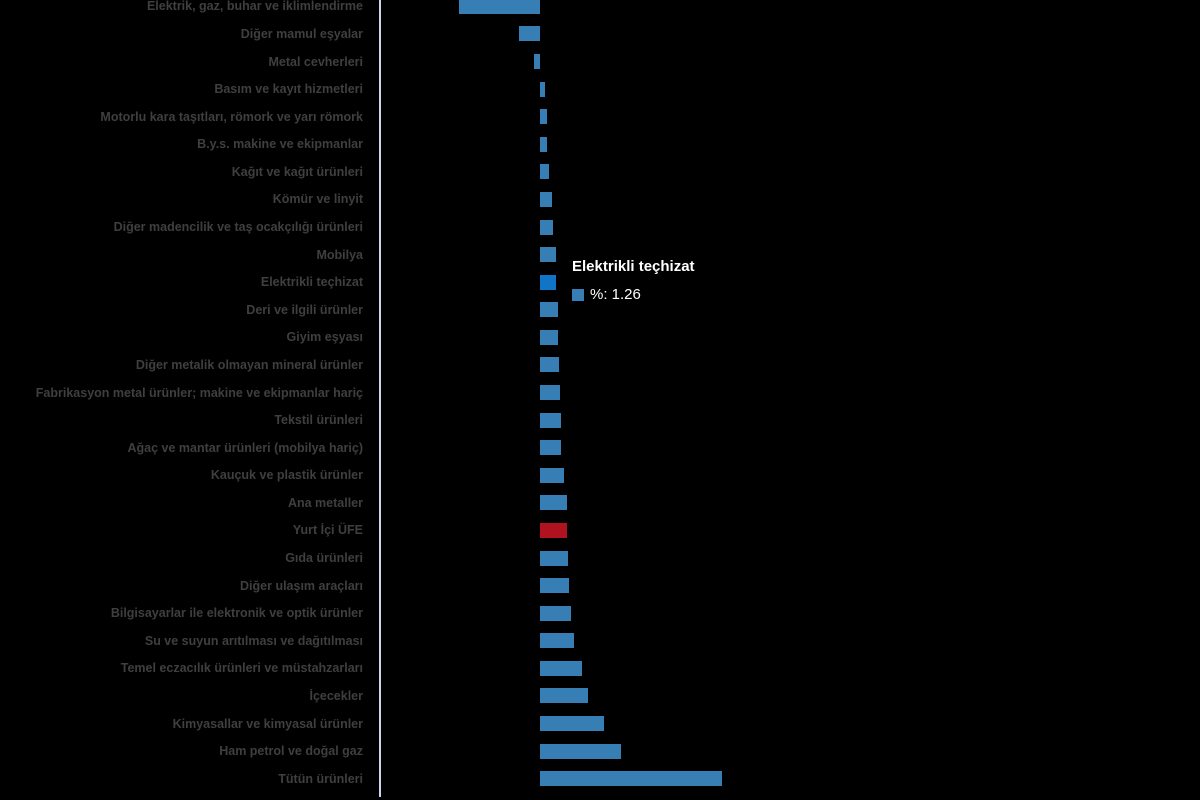 Image resolution: width=1200 pixels, height=800 pixels. Describe the element at coordinates (288, 89) in the screenshot. I see `category-label: Basım ve kayıt hizmetleri` at that location.